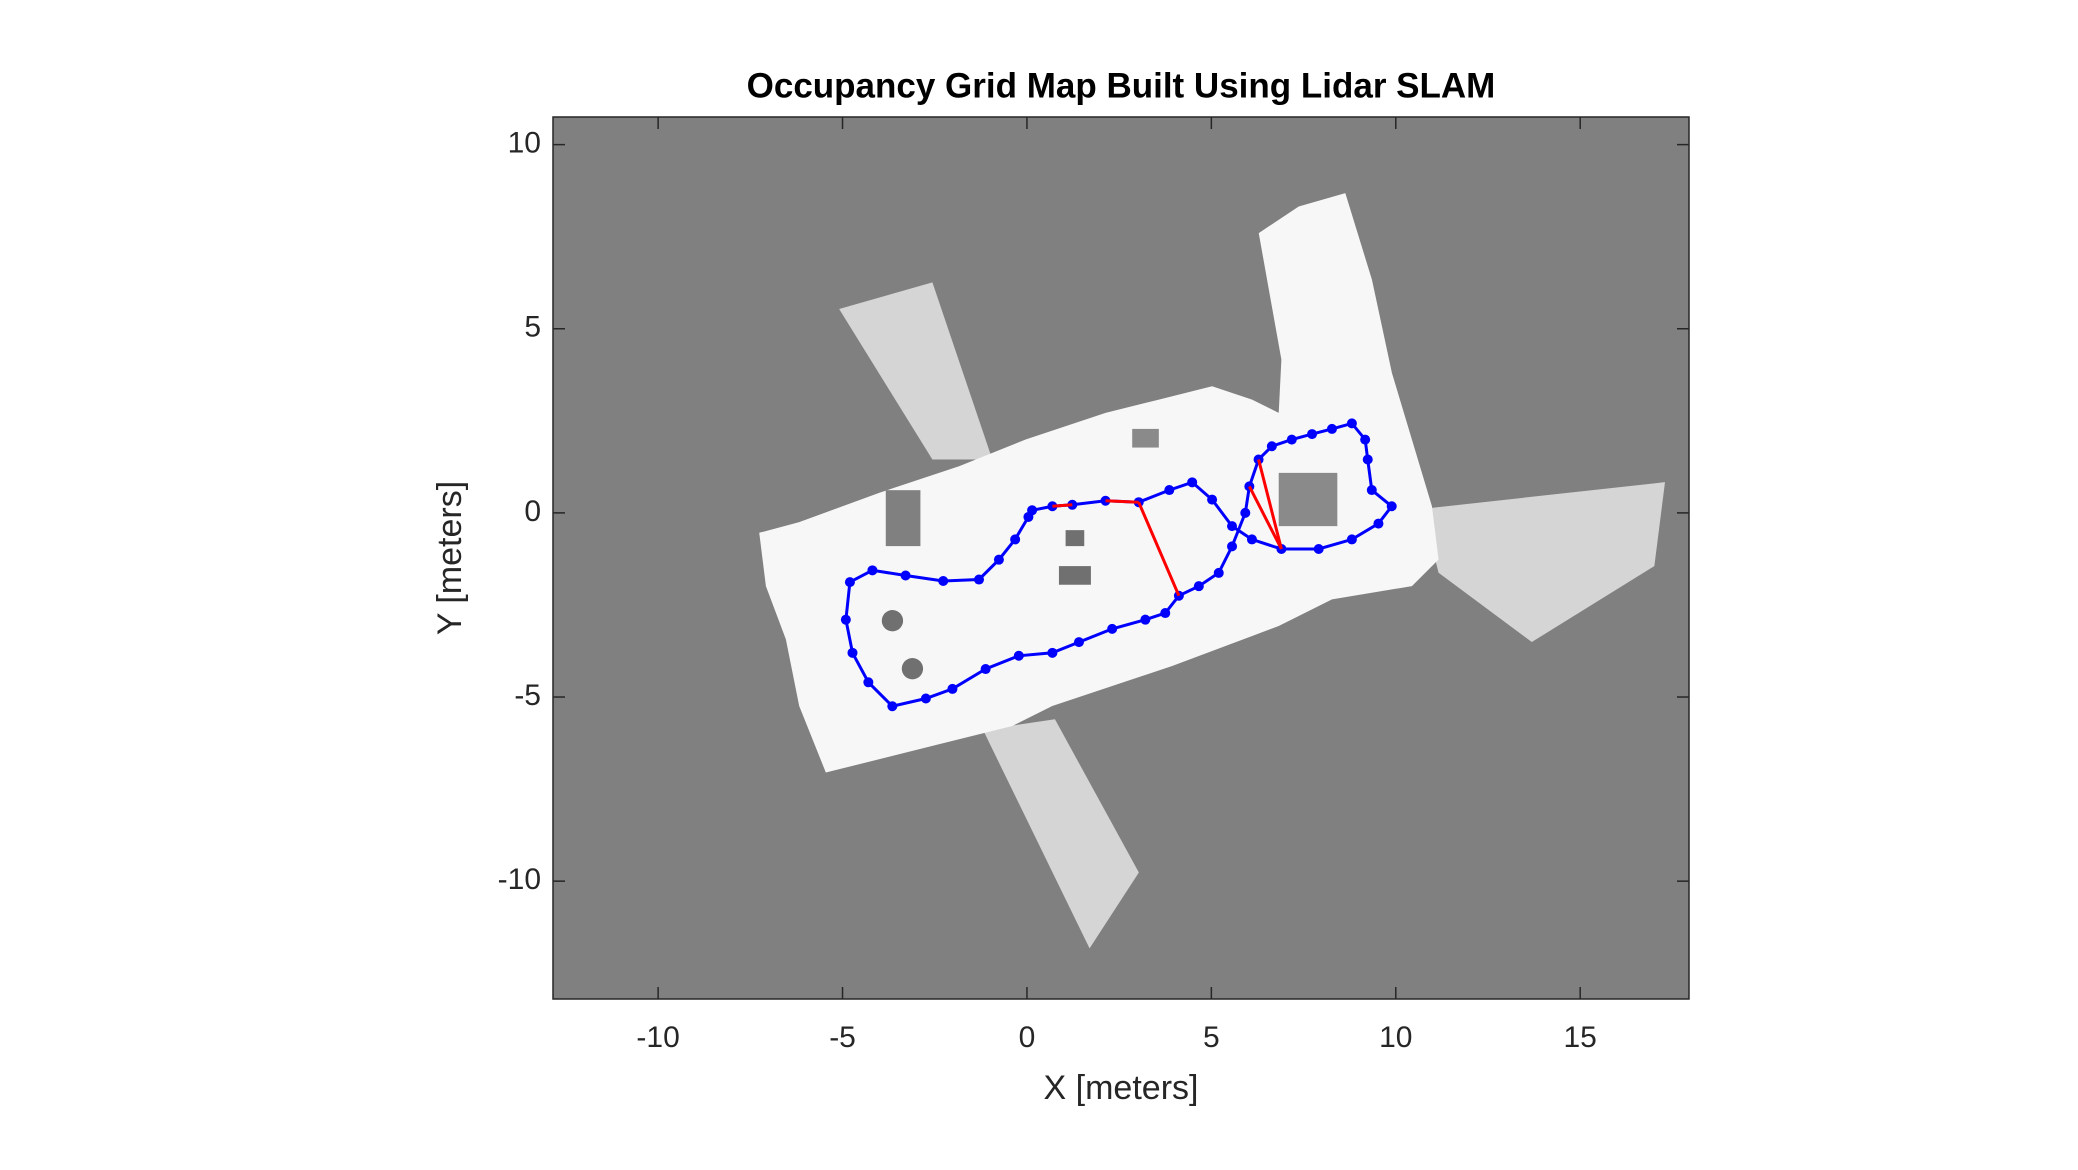 The width and height of the screenshot is (2078, 1170). What do you see at coordinates (657, 1037) in the screenshot?
I see `x-tick-label: -10` at bounding box center [657, 1037].